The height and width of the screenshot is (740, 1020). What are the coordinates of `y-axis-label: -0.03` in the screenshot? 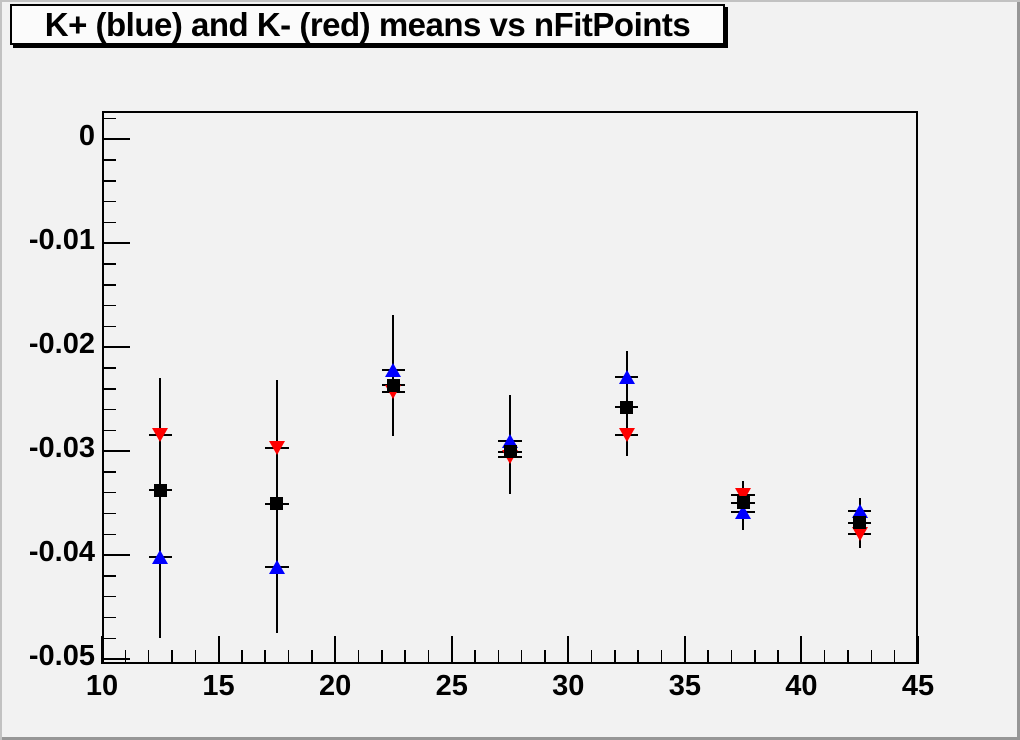 It's located at (61, 447).